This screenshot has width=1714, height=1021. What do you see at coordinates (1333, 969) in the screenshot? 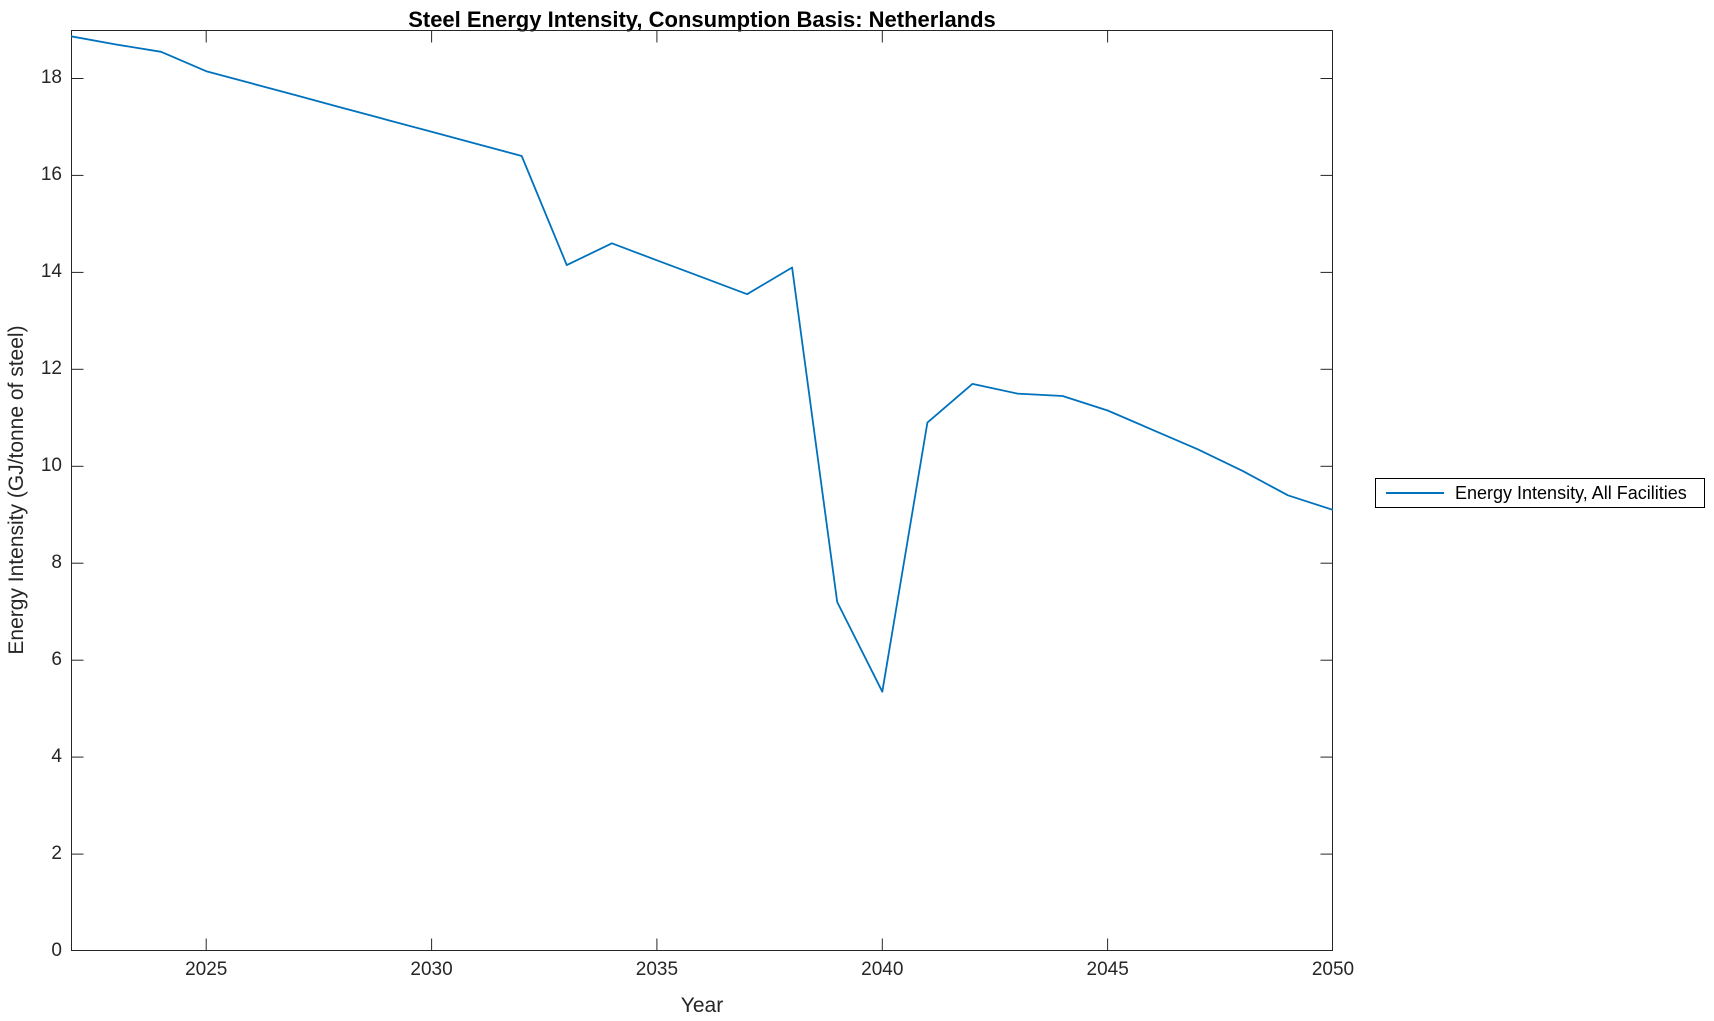
I see `x-tick-label: 2050` at bounding box center [1333, 969].